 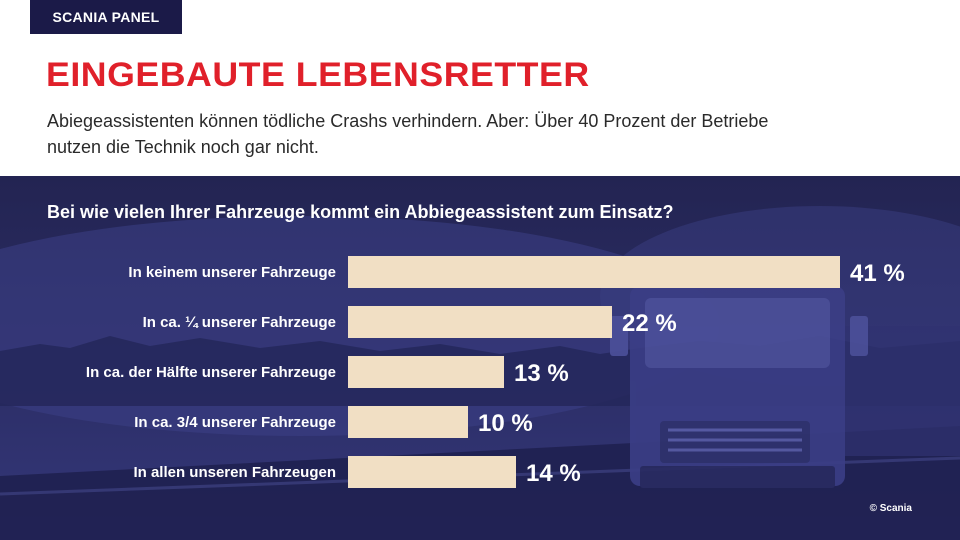 What do you see at coordinates (234, 472) in the screenshot?
I see `category-label: In allen unseren Fahrzeugen` at bounding box center [234, 472].